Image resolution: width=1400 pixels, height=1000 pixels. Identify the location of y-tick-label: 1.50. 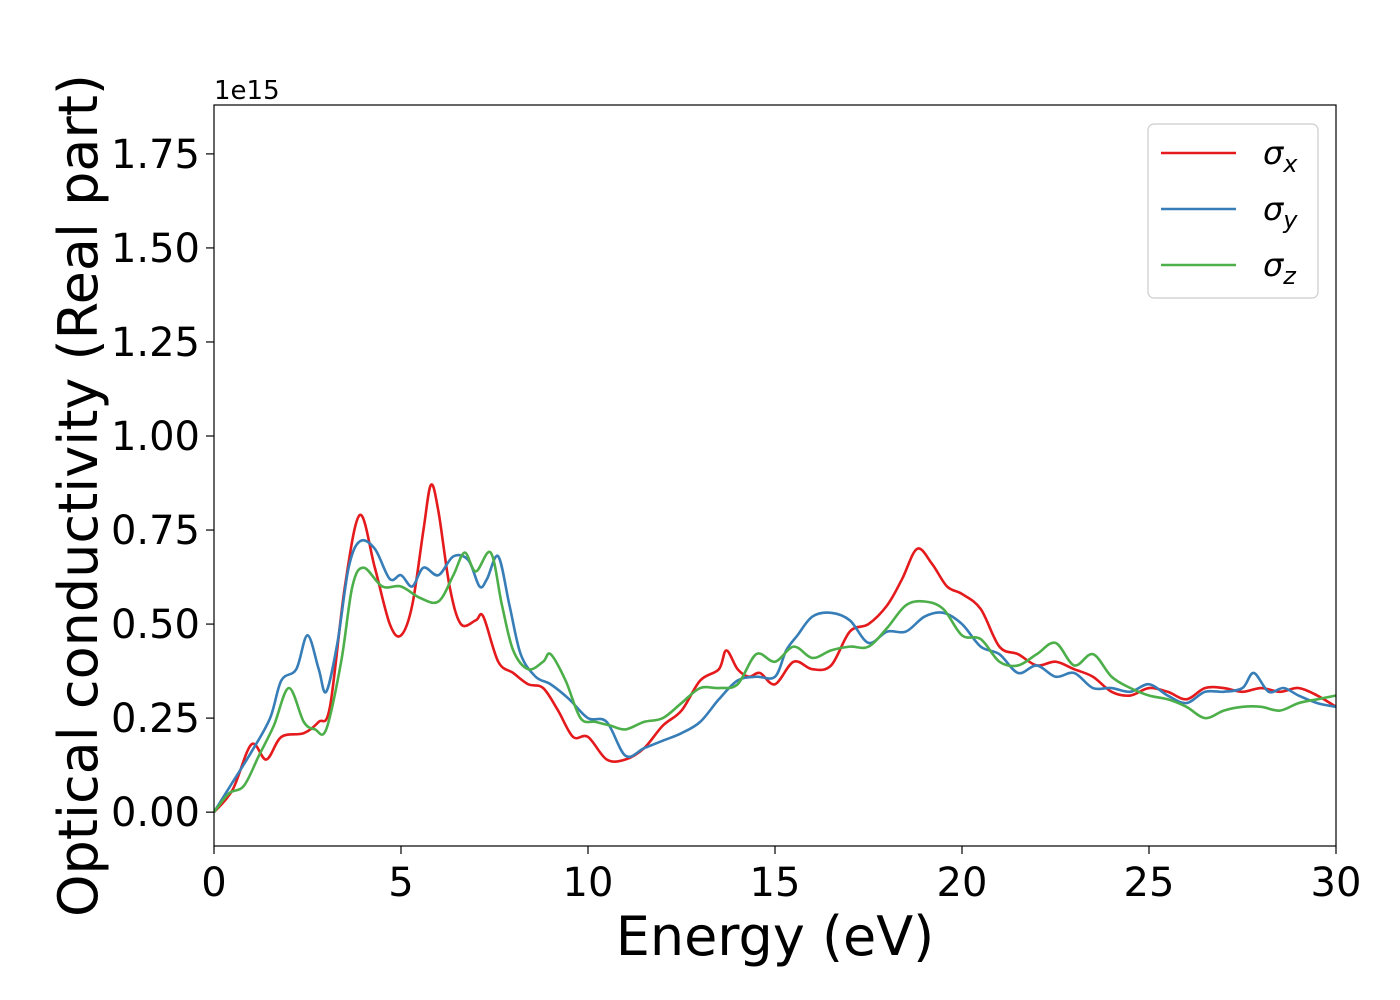
(155, 249).